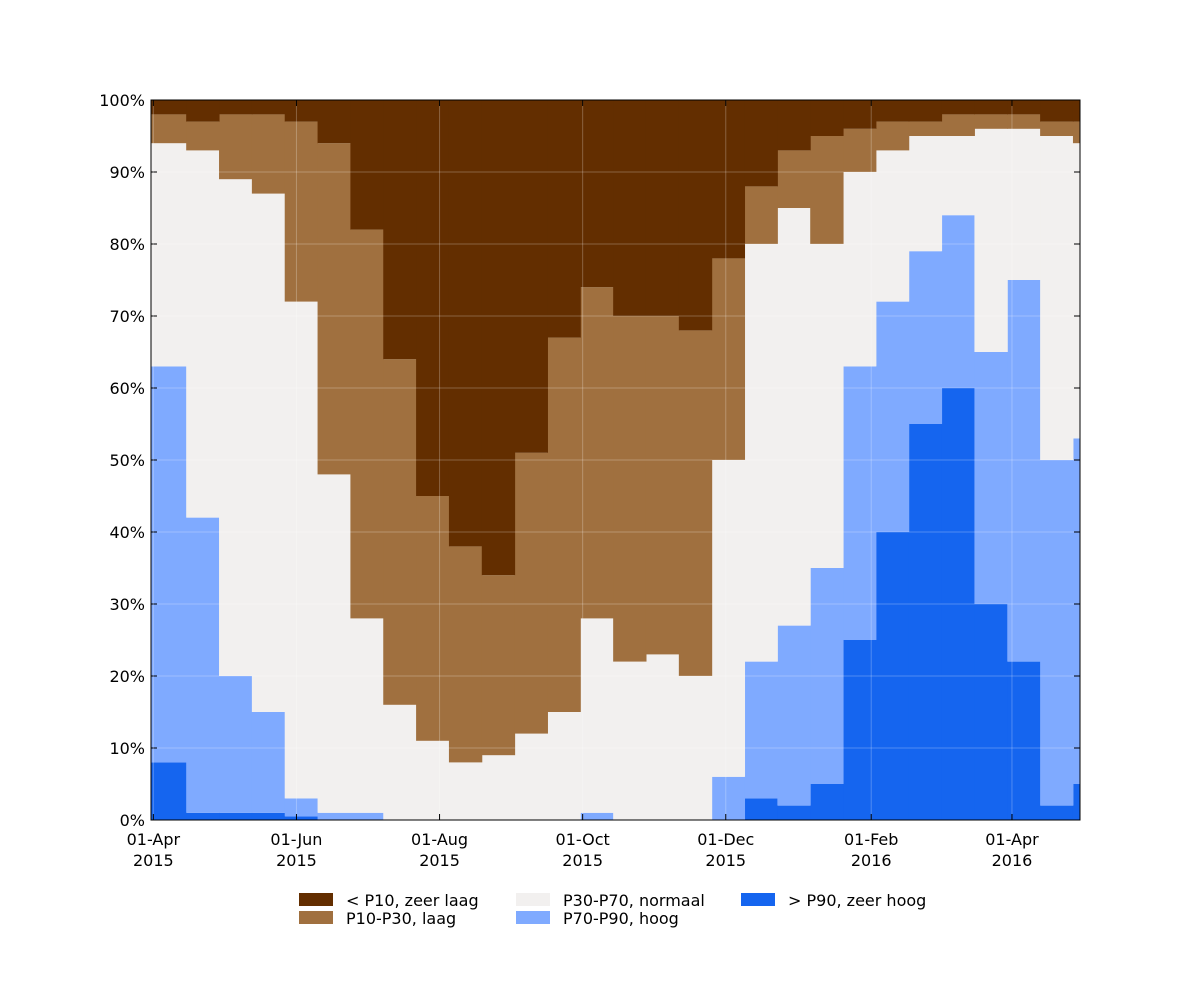 The image size is (1200, 1000). What do you see at coordinates (127, 244) in the screenshot?
I see `y-tick-label: 80%` at bounding box center [127, 244].